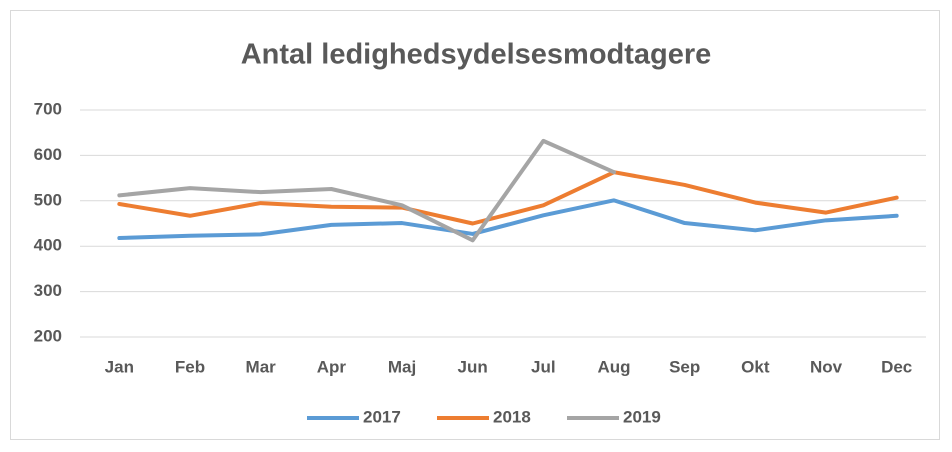 The image size is (952, 452). What do you see at coordinates (190, 366) in the screenshot?
I see `x-tick-label: Feb` at bounding box center [190, 366].